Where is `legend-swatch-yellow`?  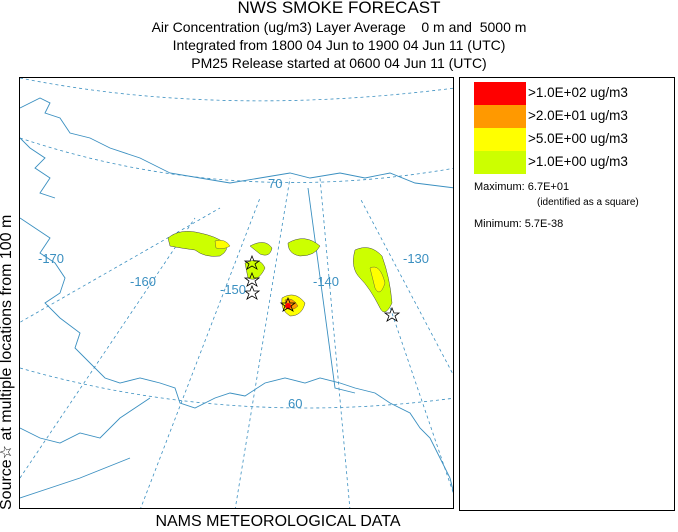
legend-swatch-yellow is located at coordinates (500, 139).